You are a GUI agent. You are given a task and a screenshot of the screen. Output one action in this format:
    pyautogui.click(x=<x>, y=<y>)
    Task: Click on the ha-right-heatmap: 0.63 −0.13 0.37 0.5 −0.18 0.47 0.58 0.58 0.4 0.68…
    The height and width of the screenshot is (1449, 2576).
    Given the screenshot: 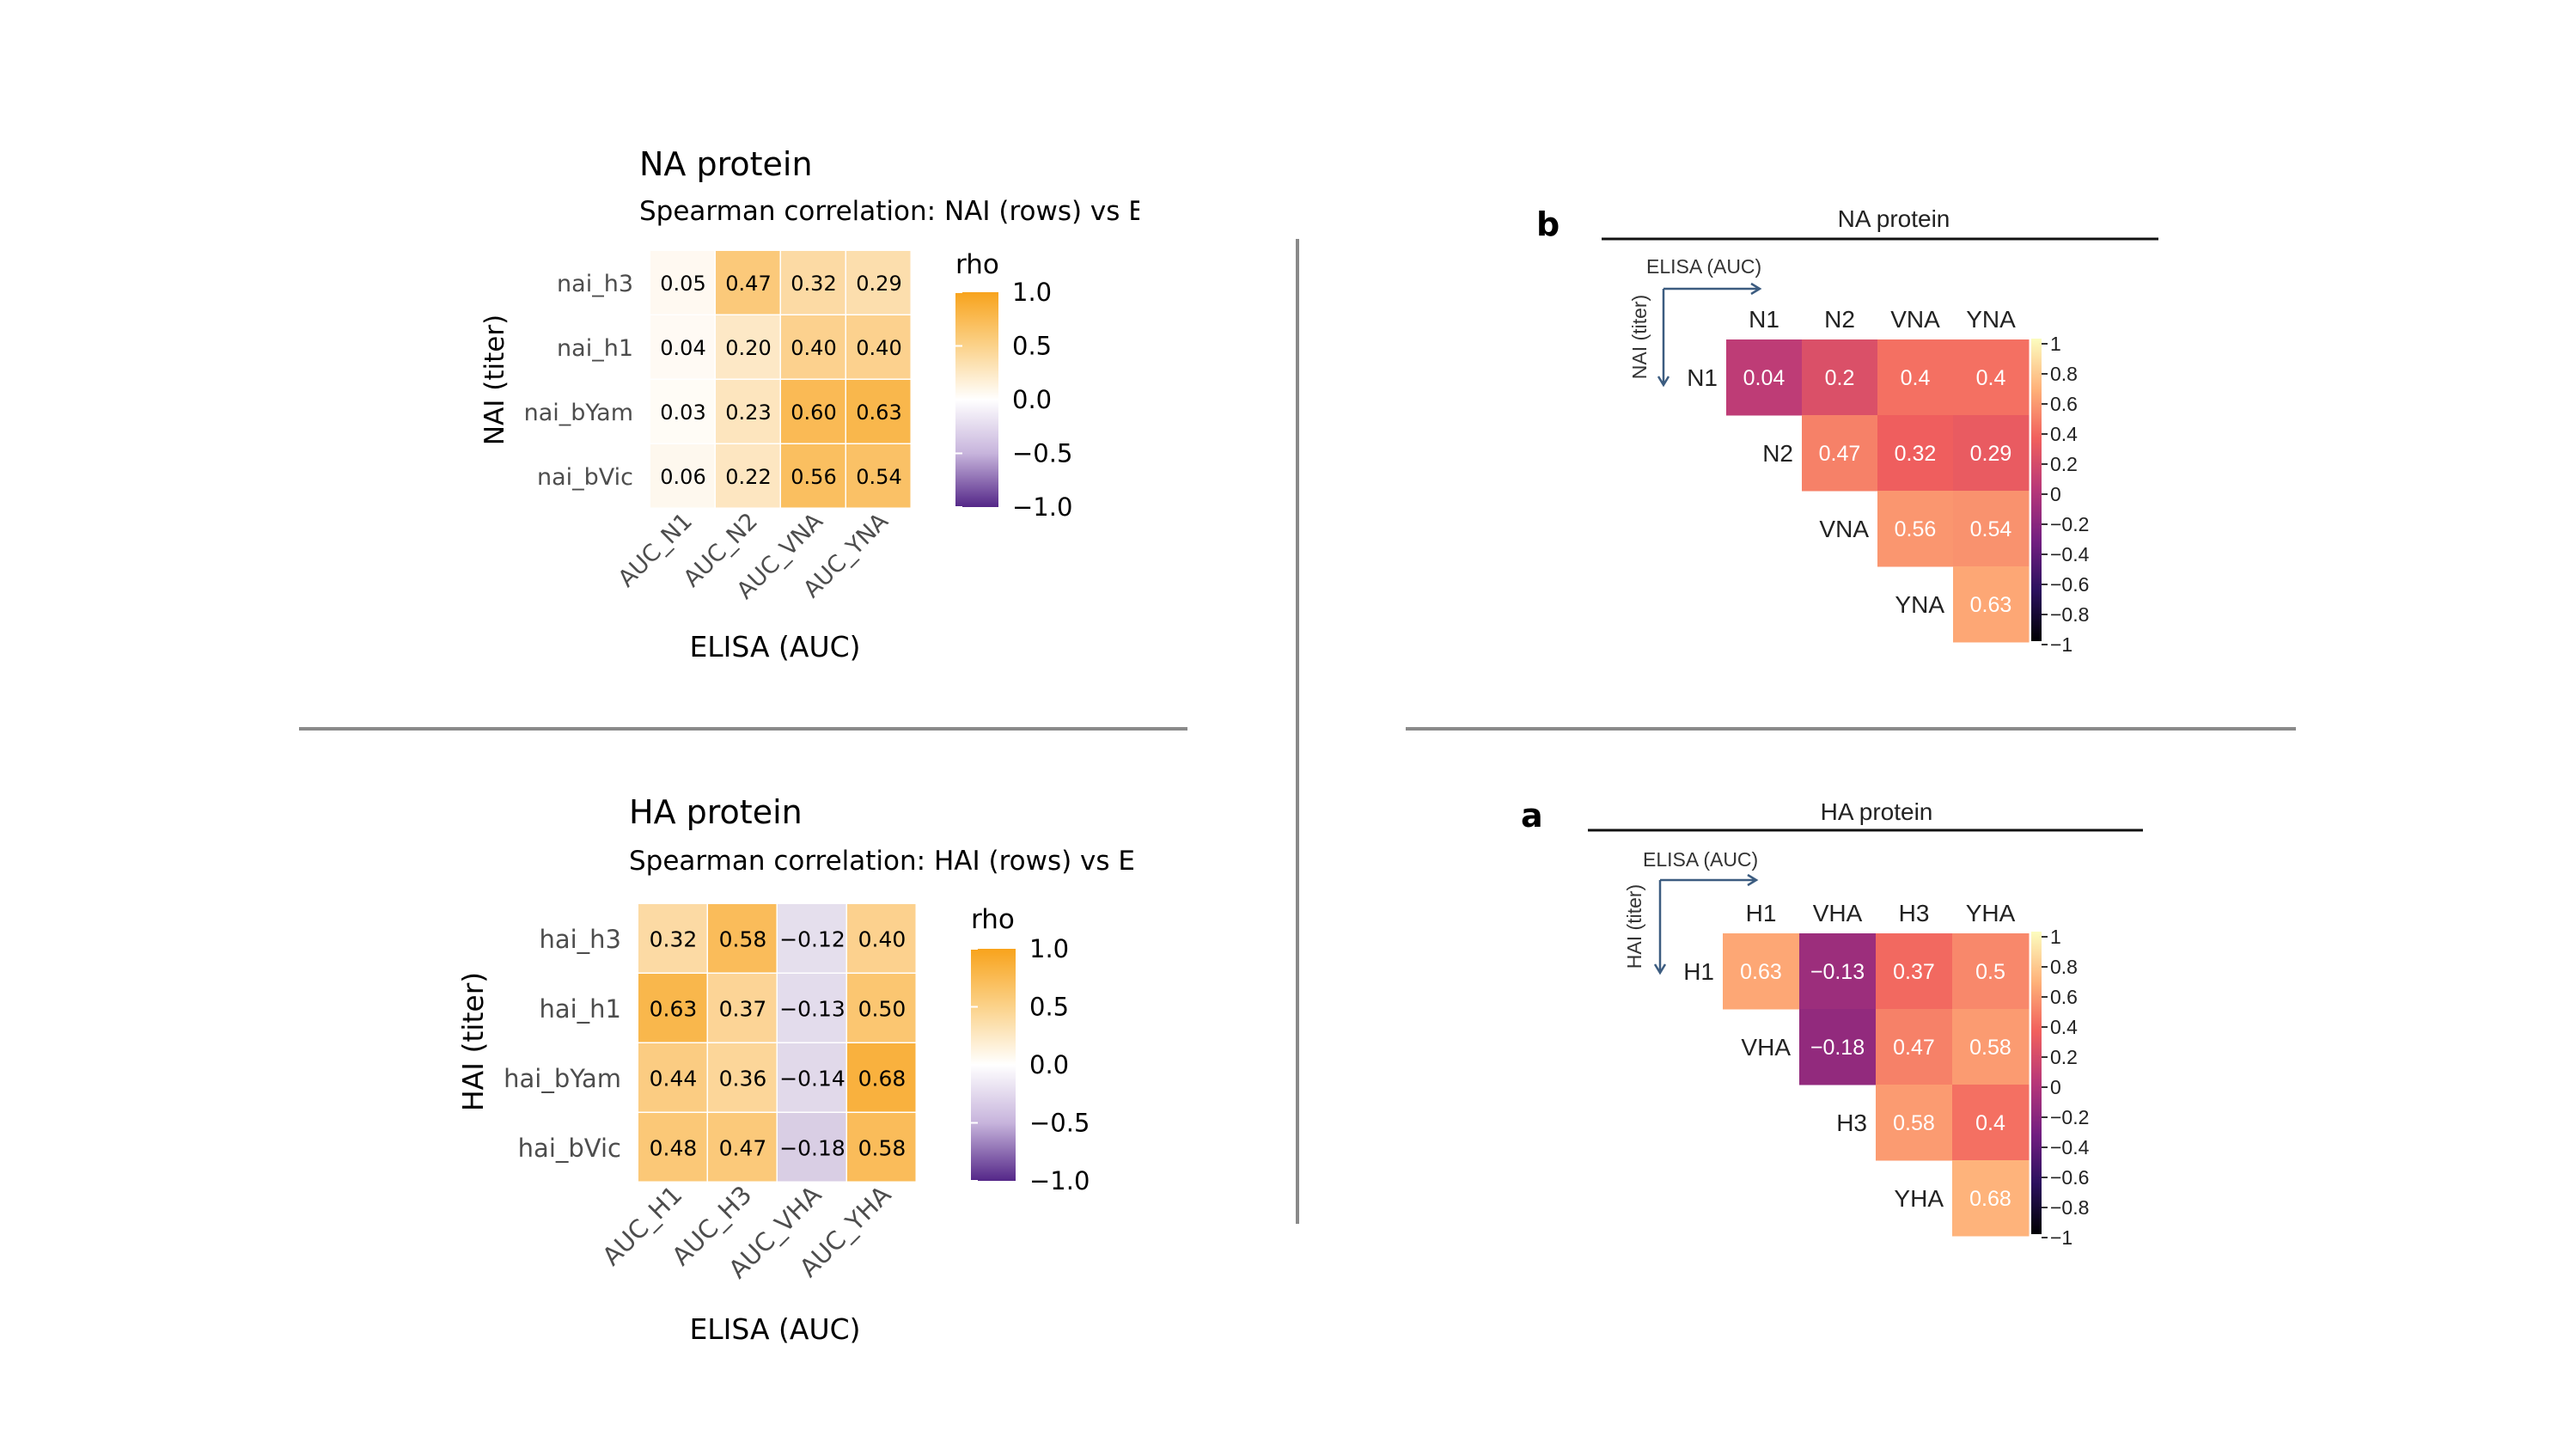 What is the action you would take?
    pyautogui.click(x=1856, y=1068)
    